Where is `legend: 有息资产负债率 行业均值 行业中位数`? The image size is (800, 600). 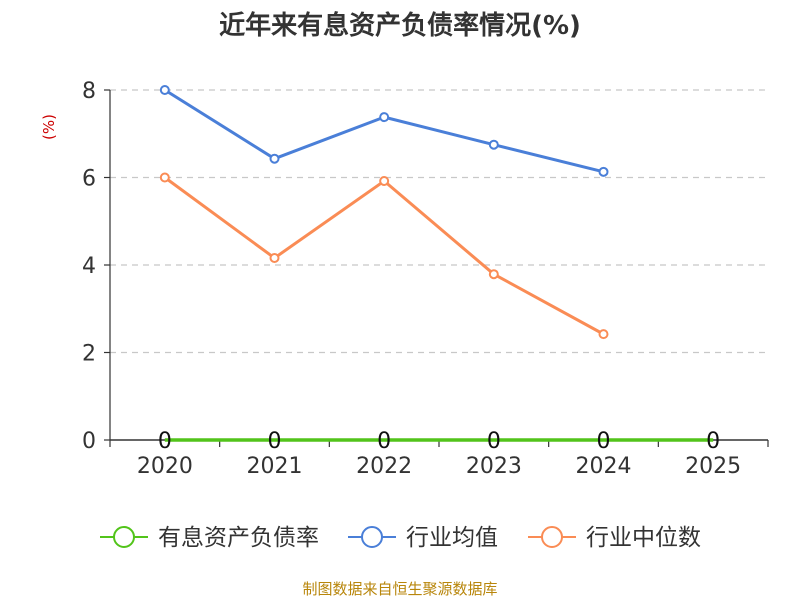
legend: 有息资产负债率 行业均值 行业中位数 is located at coordinates (400, 538).